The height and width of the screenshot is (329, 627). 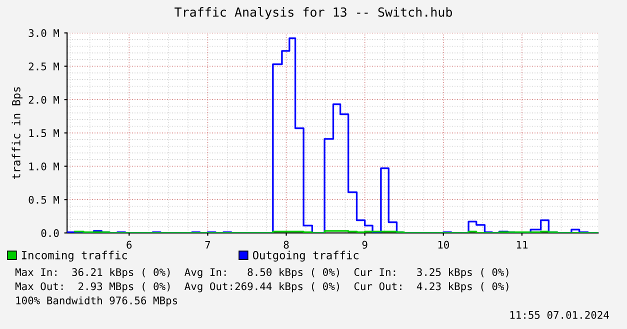 I want to click on legend-label: Outgoing traffic, so click(x=305, y=256).